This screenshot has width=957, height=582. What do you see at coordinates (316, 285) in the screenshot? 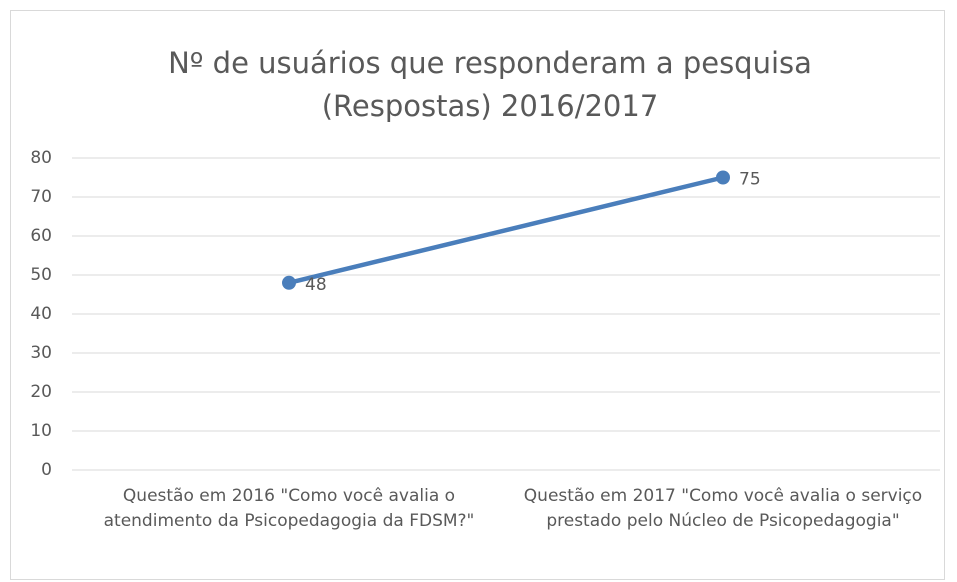
I see `data-label: 48` at bounding box center [316, 285].